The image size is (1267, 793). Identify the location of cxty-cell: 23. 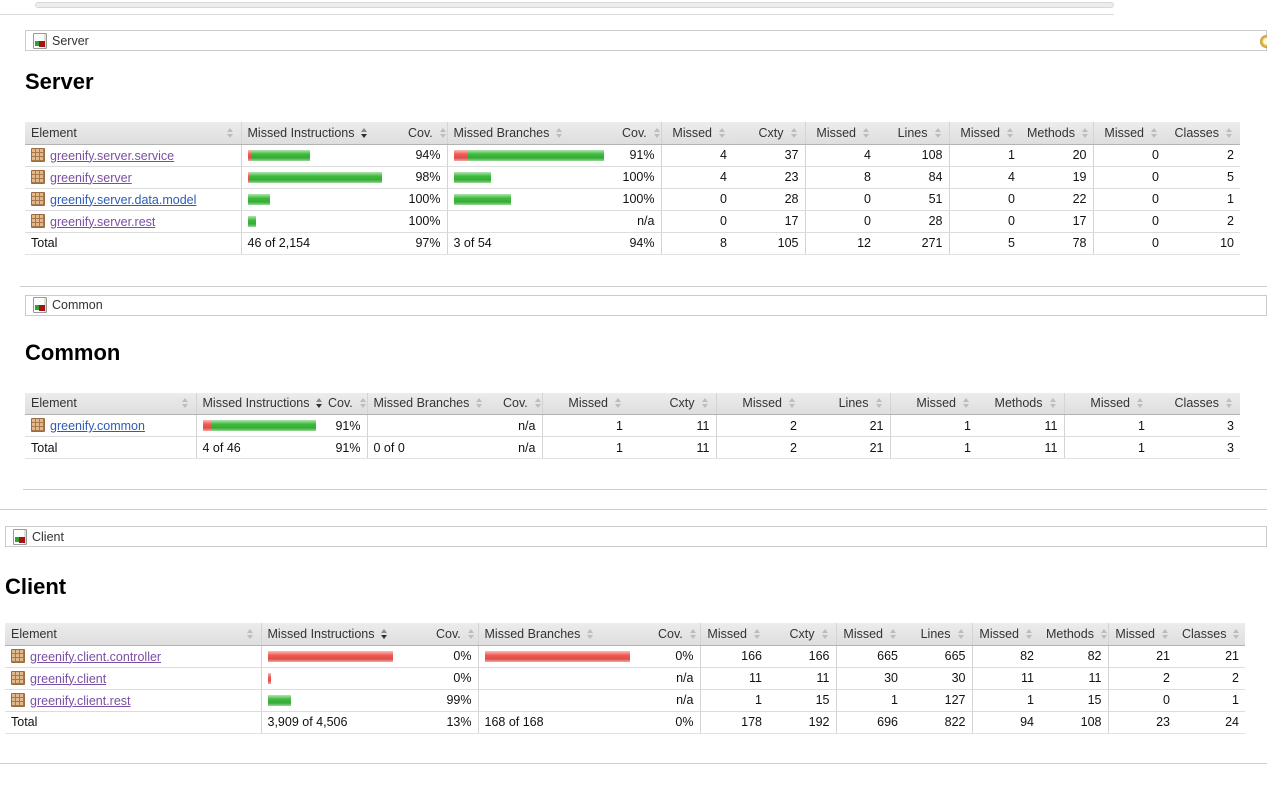
(769, 177).